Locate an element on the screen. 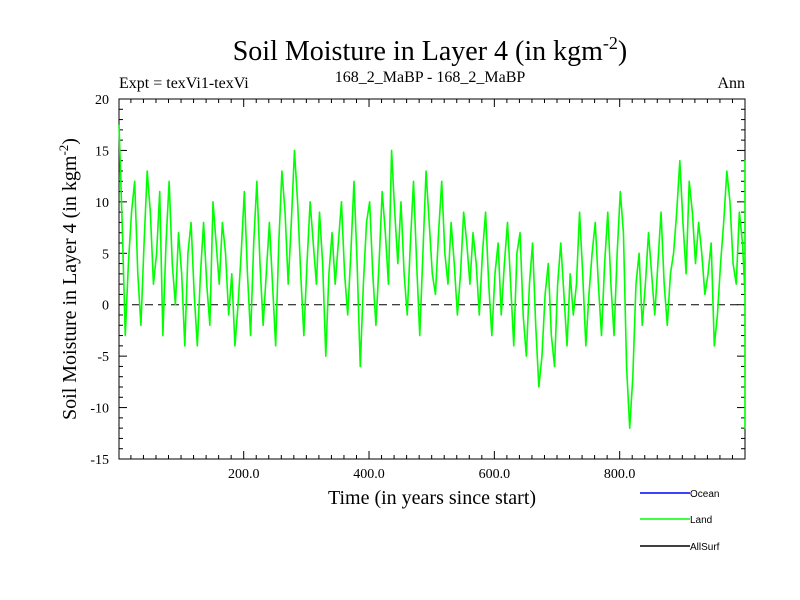  chart-title-end: ) is located at coordinates (622, 51).